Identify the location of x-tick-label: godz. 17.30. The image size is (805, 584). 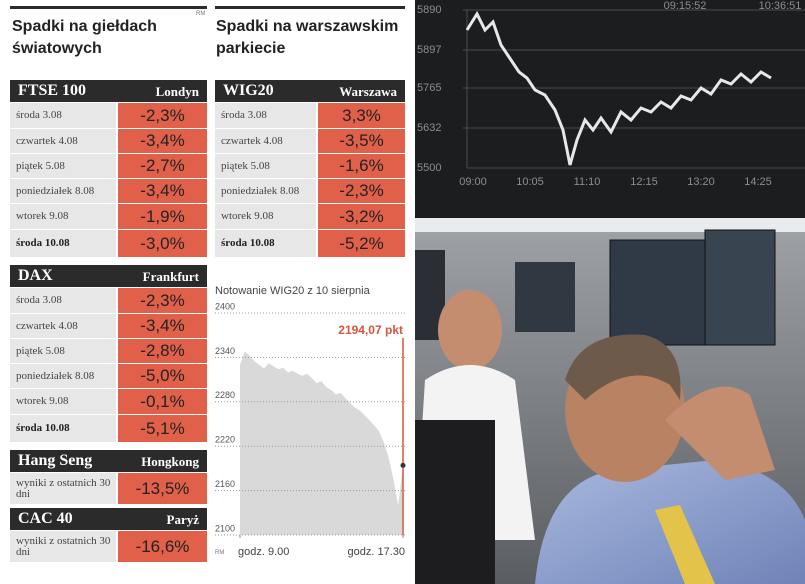
(377, 552).